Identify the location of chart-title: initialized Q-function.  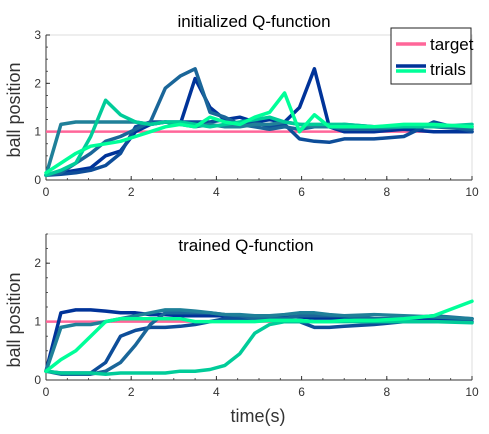
(253, 21).